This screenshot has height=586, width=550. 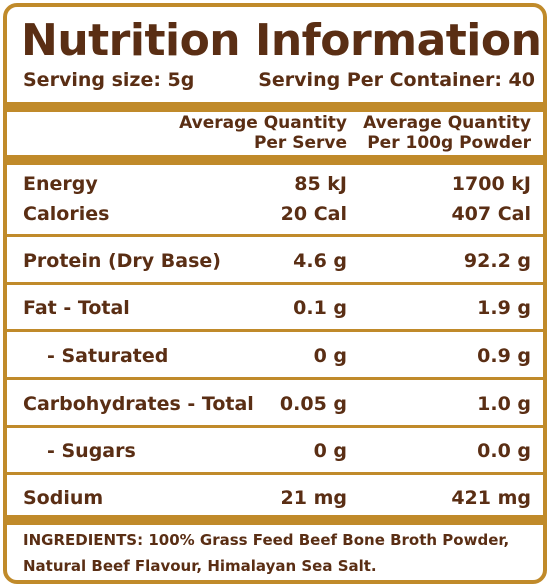 What do you see at coordinates (275, 520) in the screenshot?
I see `divider-bottom` at bounding box center [275, 520].